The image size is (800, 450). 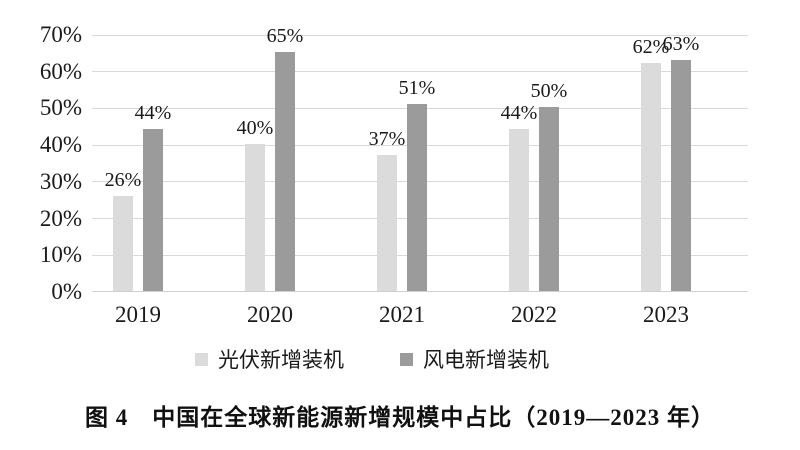 I want to click on x-tick-label-2019: 2019, so click(x=138, y=314).